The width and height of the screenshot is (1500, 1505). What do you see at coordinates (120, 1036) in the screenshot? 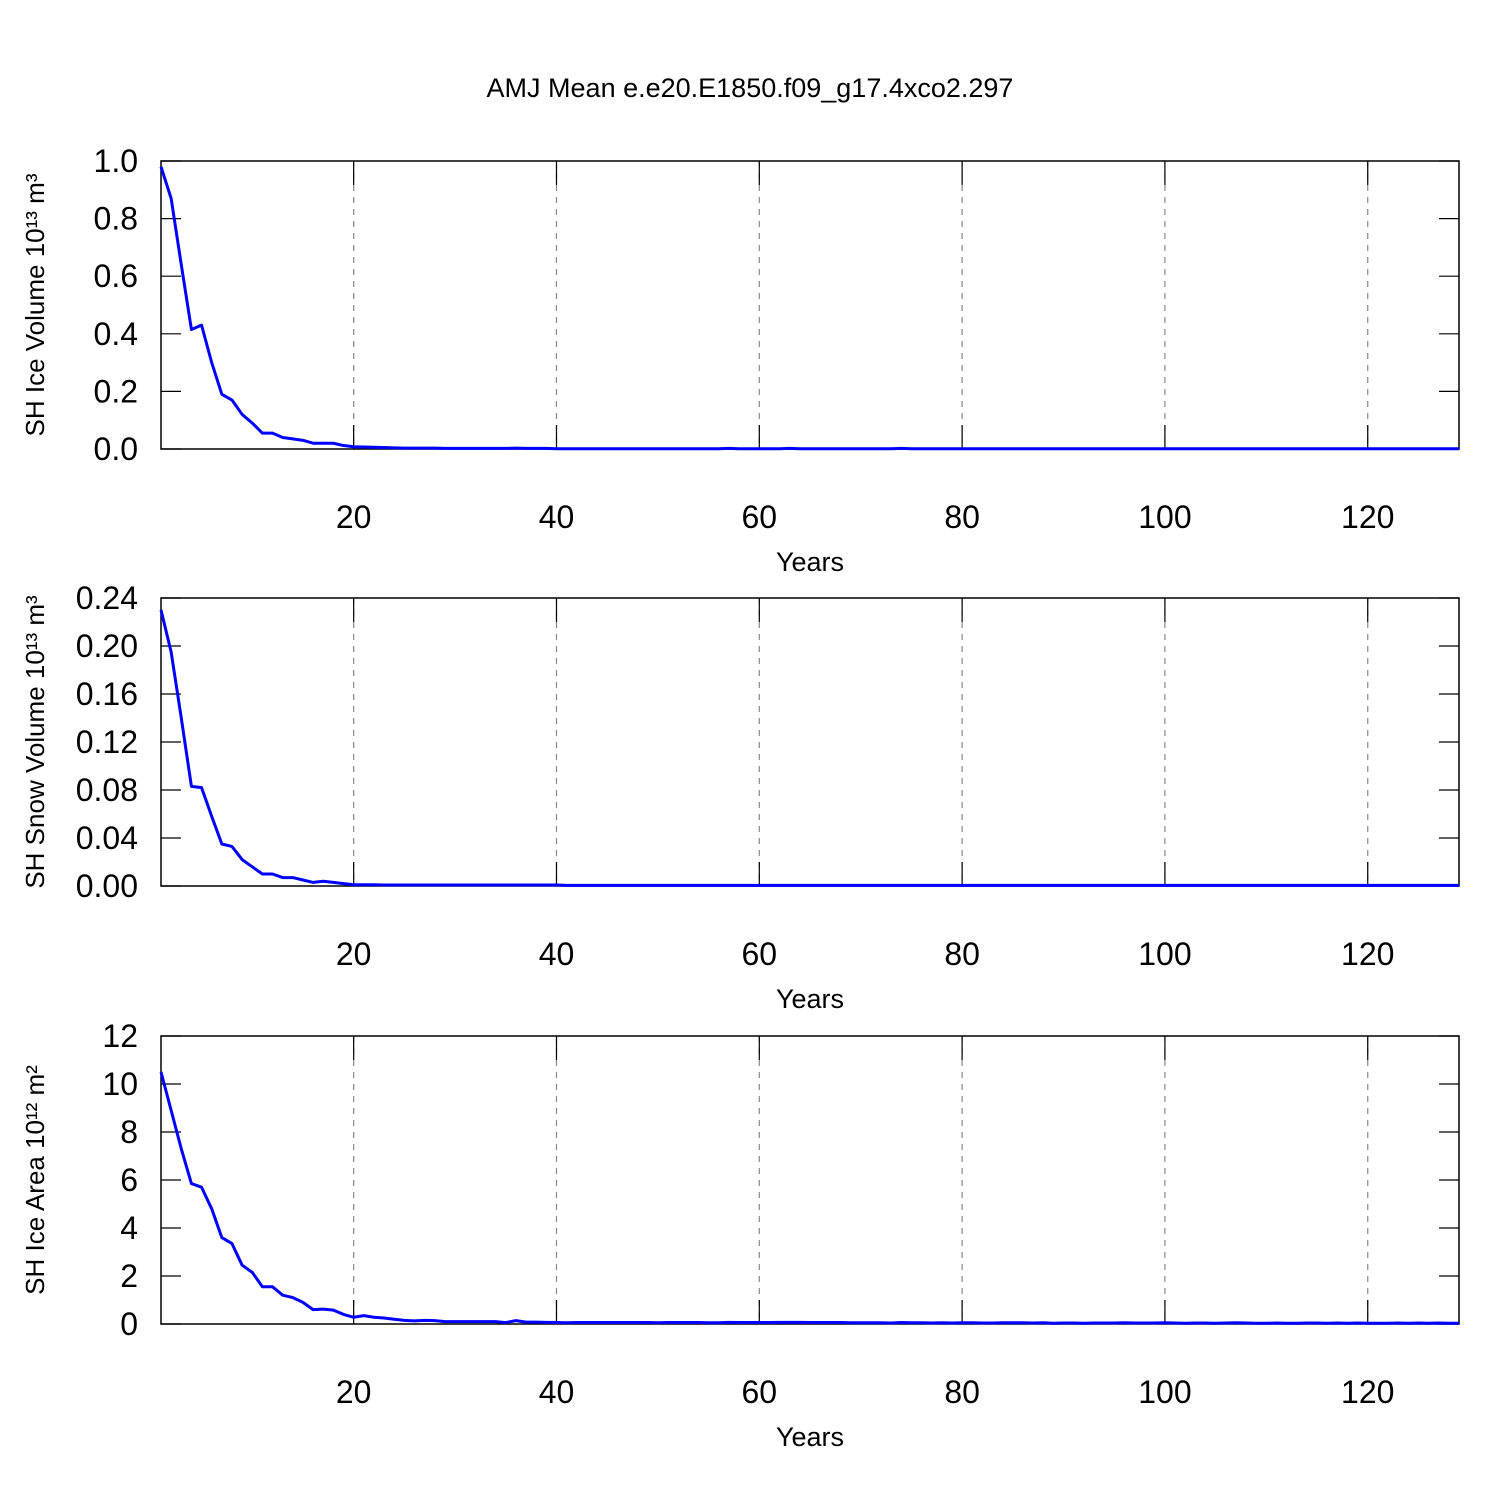
I see `y-tick-label: 12` at bounding box center [120, 1036].